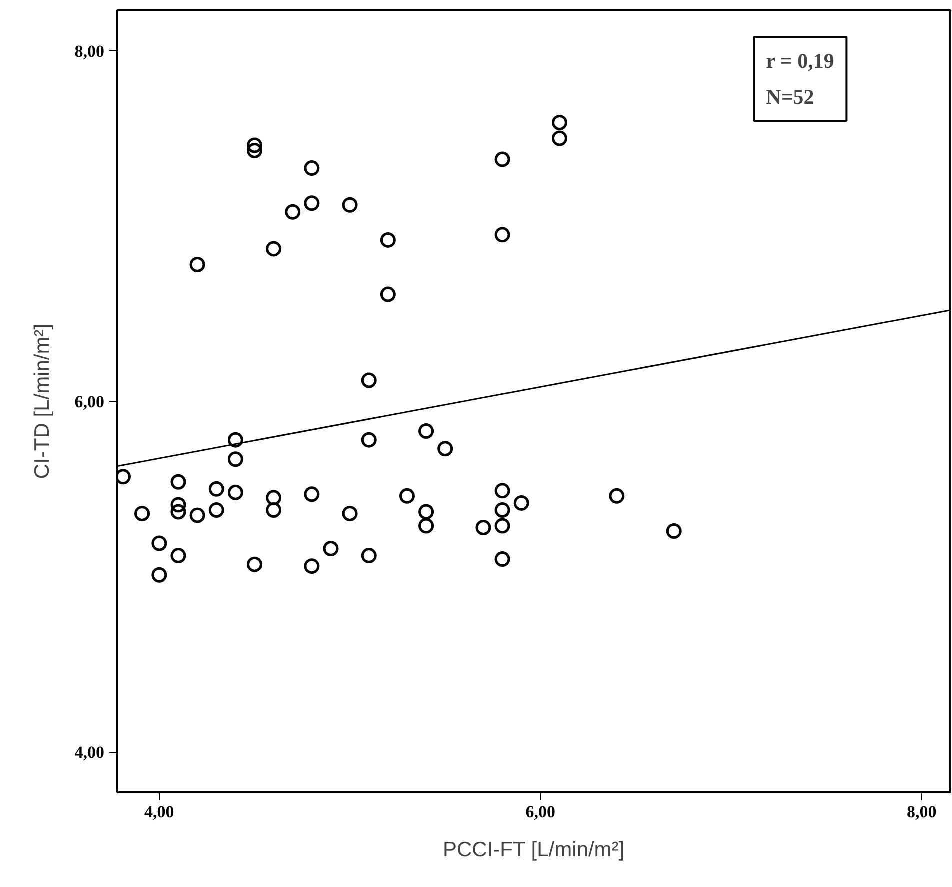 The width and height of the screenshot is (952, 887). Describe the element at coordinates (42, 402) in the screenshot. I see `y-axis-title: CI-TD [L/min/m²]` at that location.